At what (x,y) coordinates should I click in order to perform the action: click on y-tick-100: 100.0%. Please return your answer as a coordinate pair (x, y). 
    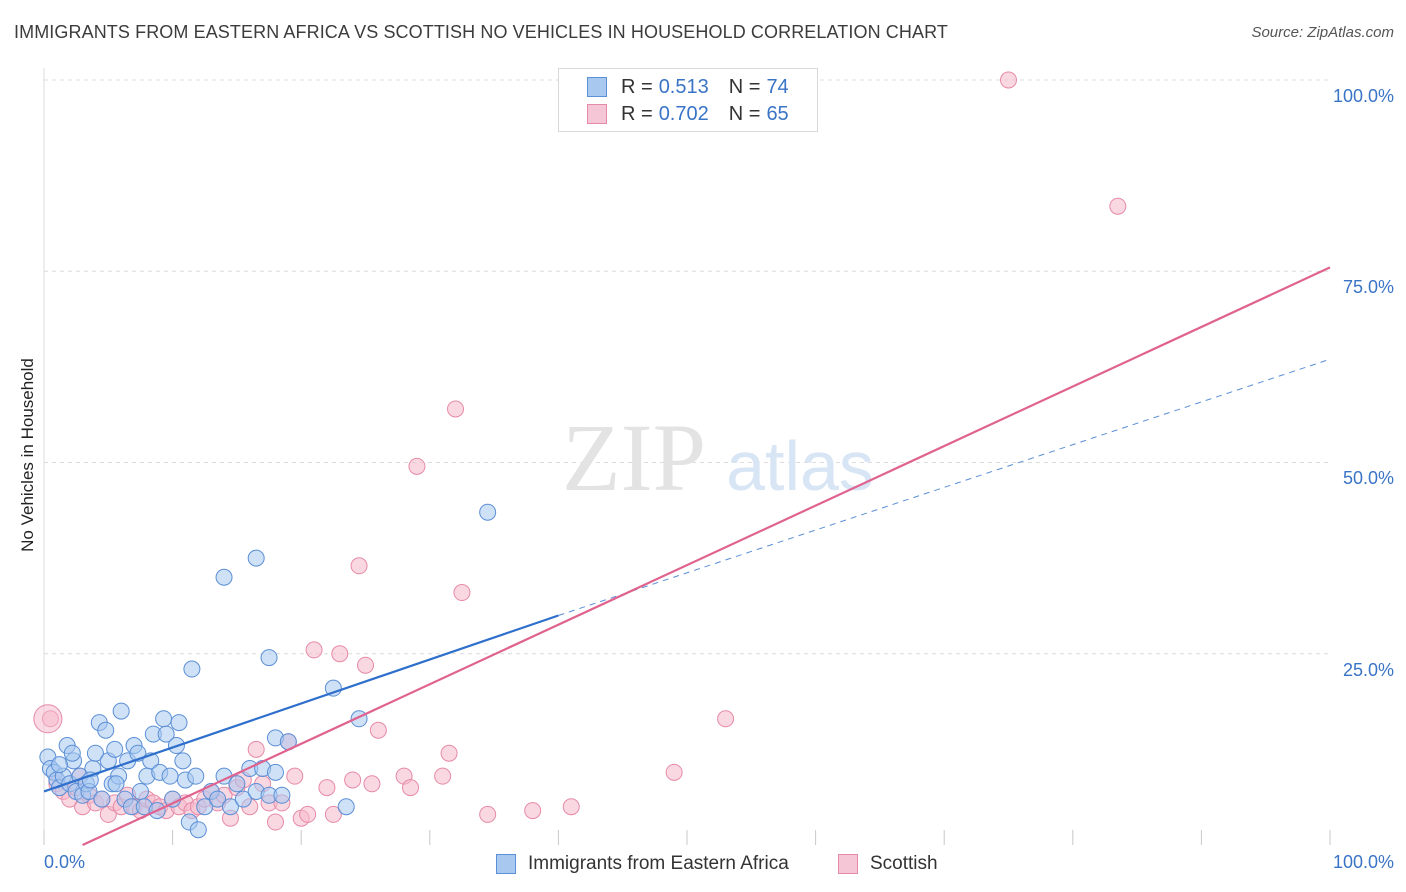
    Looking at the image, I should click on (1363, 96).